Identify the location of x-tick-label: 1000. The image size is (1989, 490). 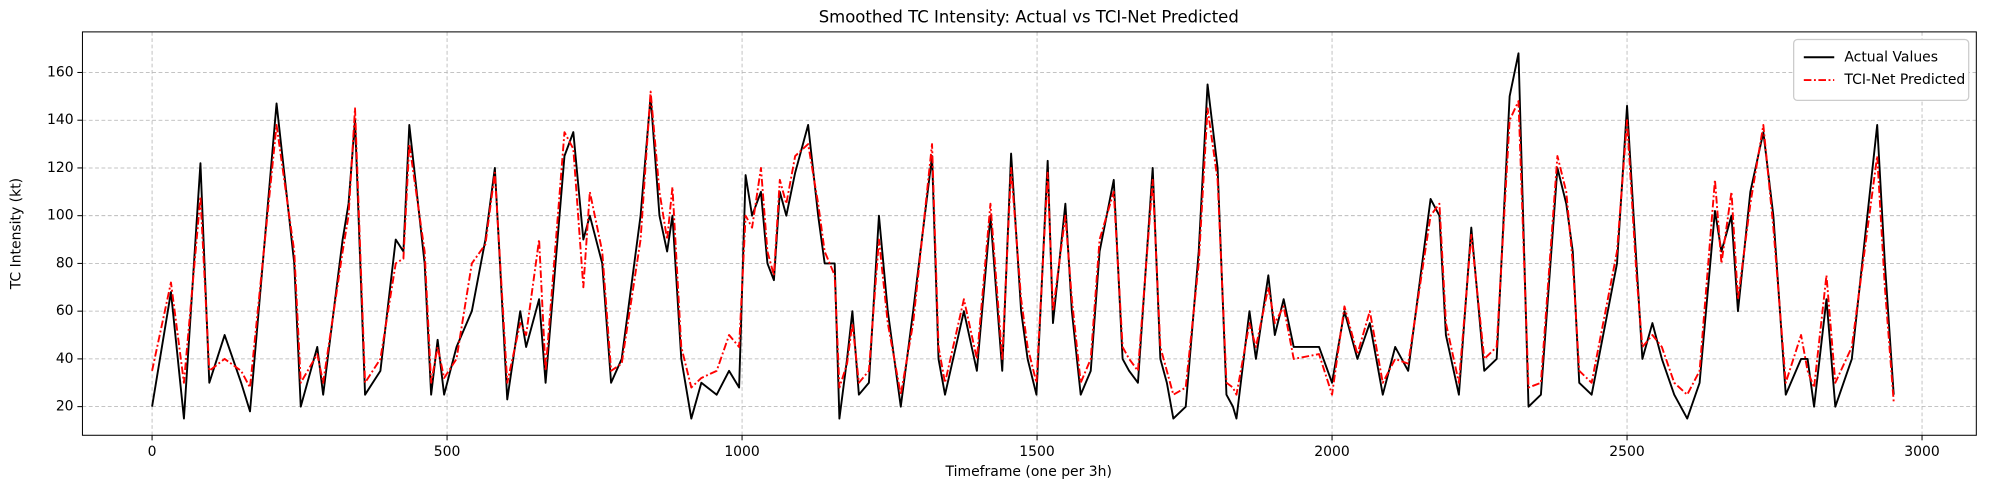
(741, 452).